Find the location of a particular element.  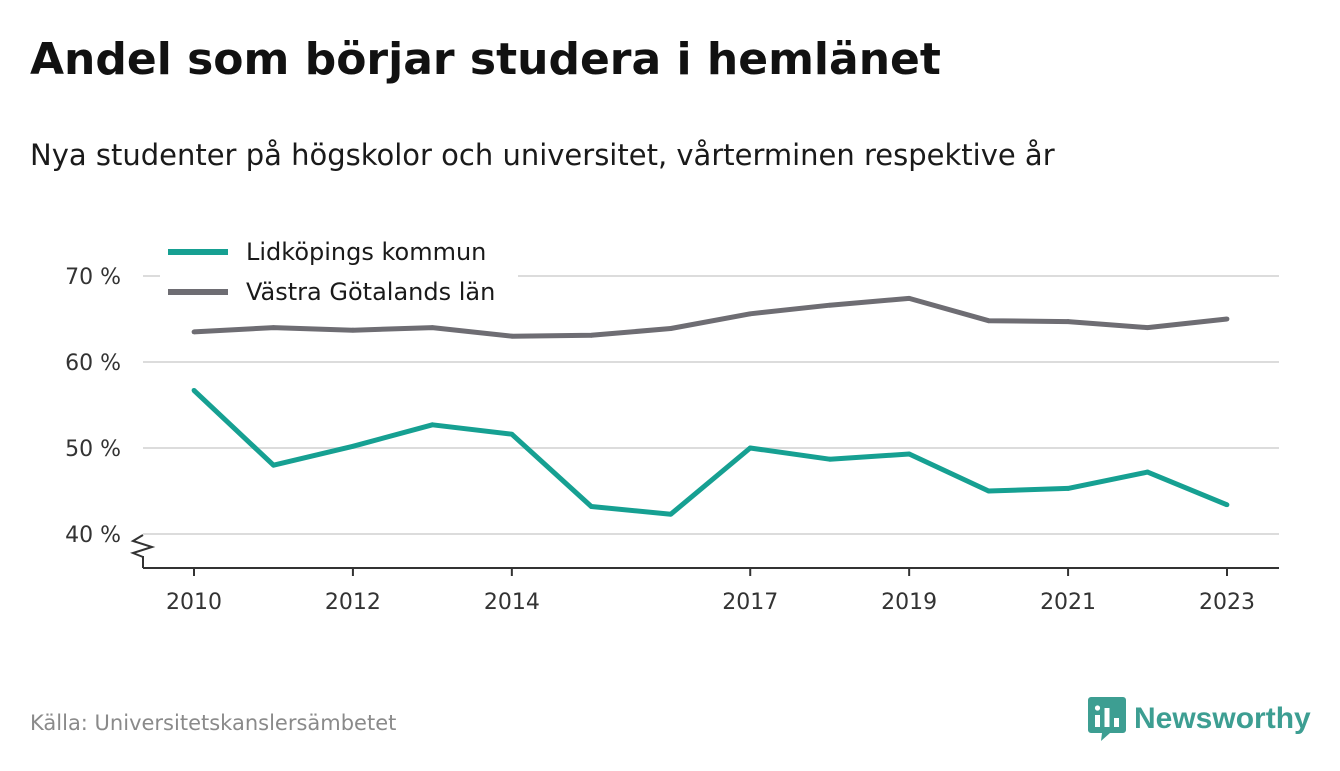

axis-break-icon is located at coordinates (143, 546).